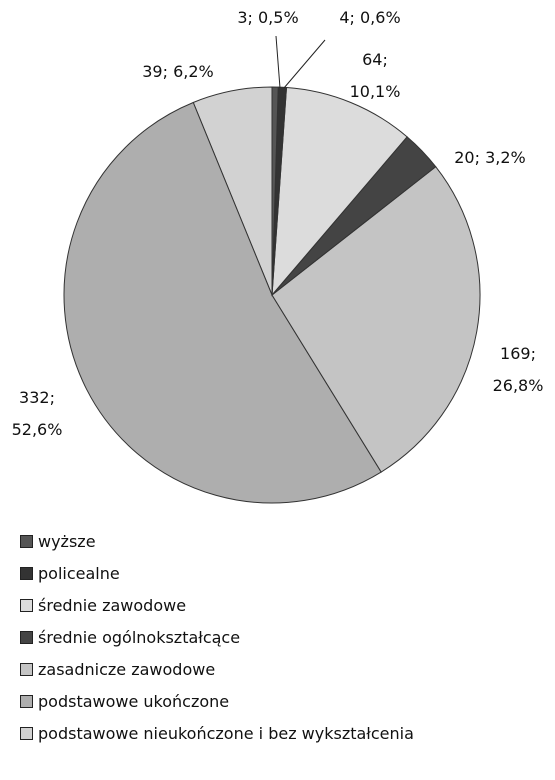 Image resolution: width=555 pixels, height=780 pixels. What do you see at coordinates (134, 701) in the screenshot?
I see `legend-label: podstawowe ukończone` at bounding box center [134, 701].